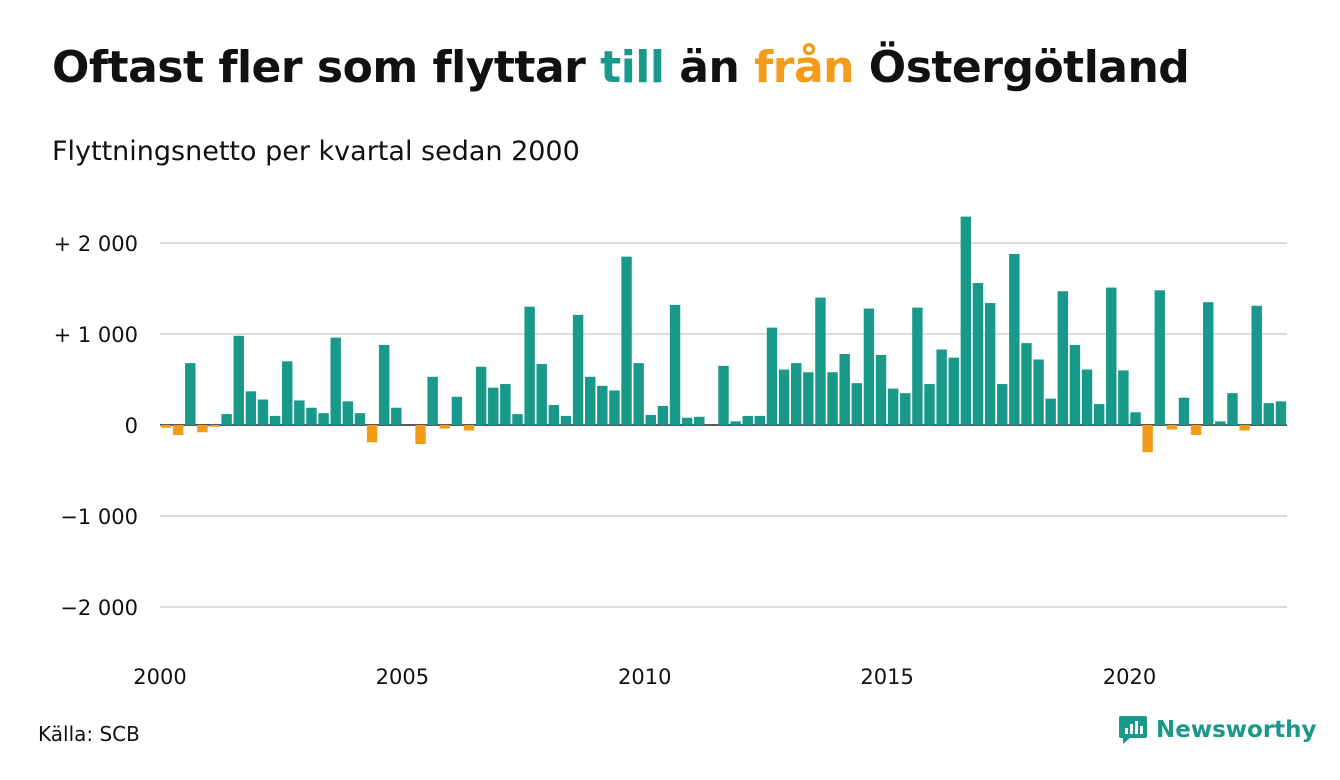 The image size is (1340, 780). Describe the element at coordinates (89, 734) in the screenshot. I see `source-note: Källa: SCB` at that location.